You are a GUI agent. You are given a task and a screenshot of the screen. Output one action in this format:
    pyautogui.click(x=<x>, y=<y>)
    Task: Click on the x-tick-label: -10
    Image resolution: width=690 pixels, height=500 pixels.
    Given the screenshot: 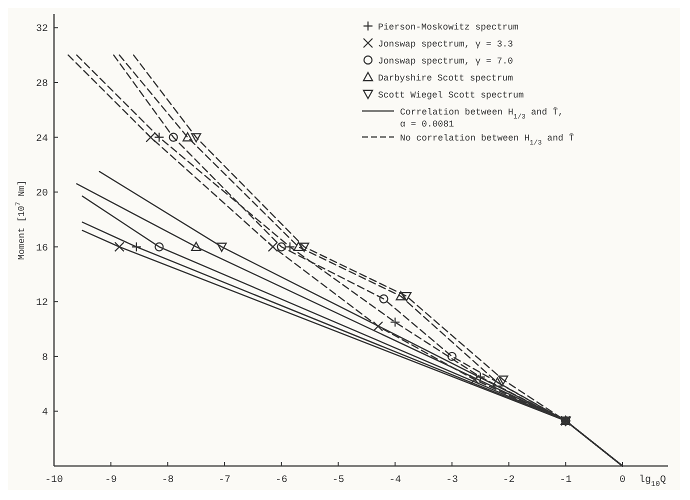 What is the action you would take?
    pyautogui.click(x=54, y=480)
    